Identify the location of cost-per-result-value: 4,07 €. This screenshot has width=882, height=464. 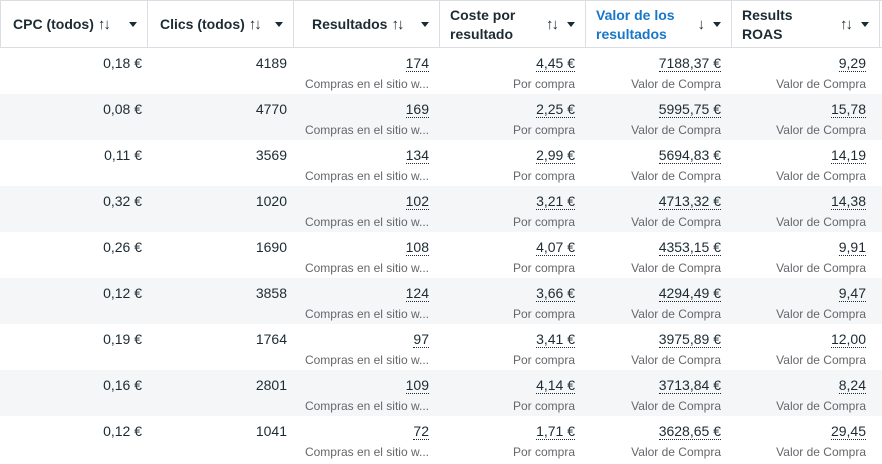
(555, 247).